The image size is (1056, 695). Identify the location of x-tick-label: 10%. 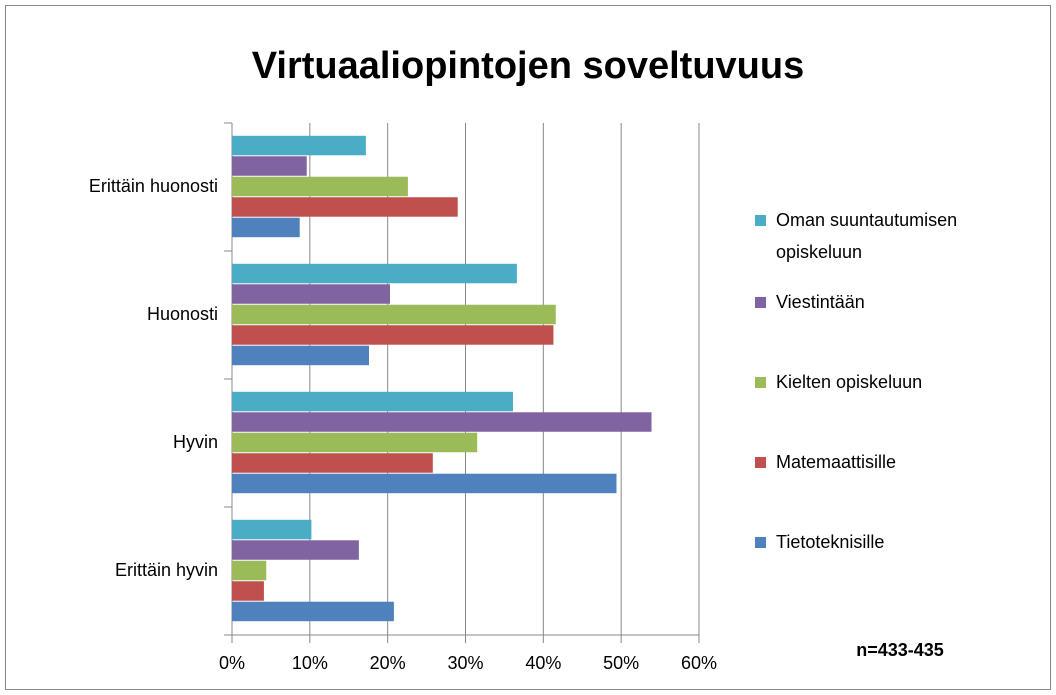
(310, 663).